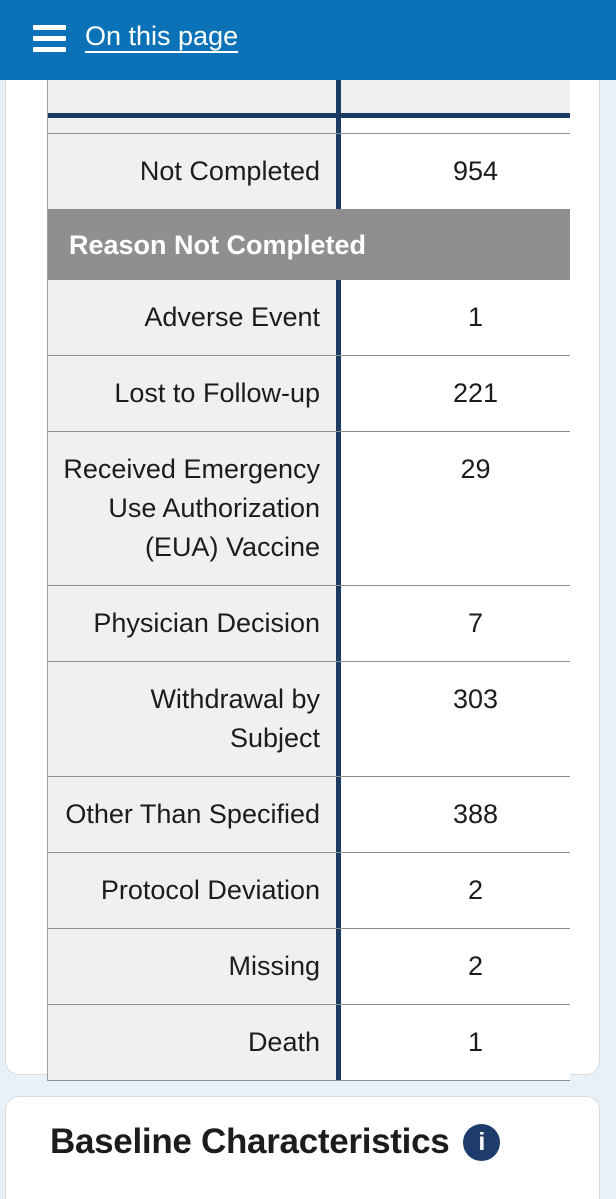  I want to click on table-row: Adverse Event 1, so click(309, 318).